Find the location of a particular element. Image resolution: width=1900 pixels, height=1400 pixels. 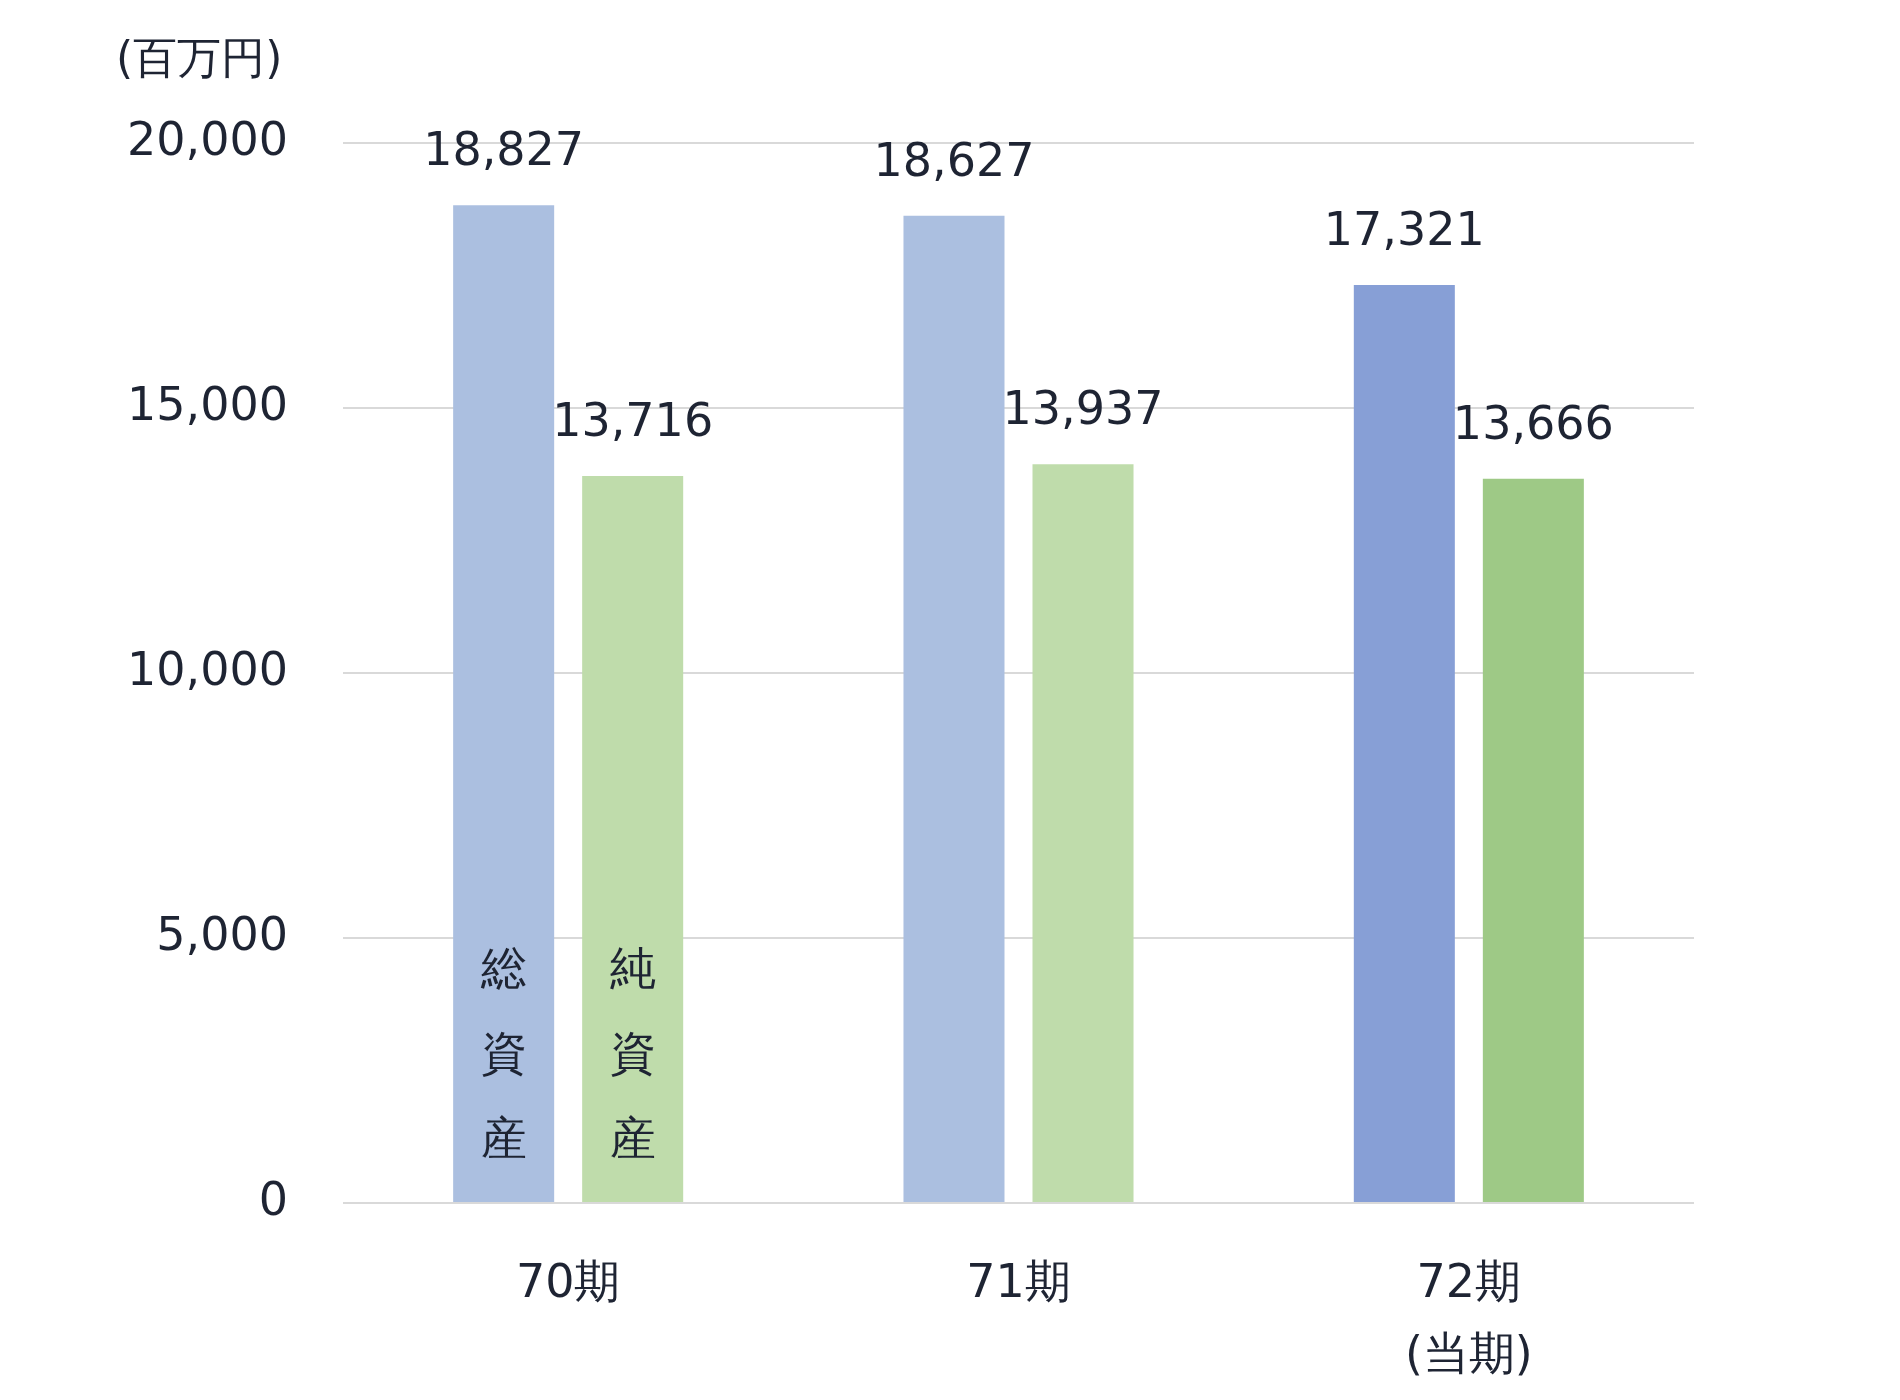

y-tick-label: 15,000 is located at coordinates (207, 403).